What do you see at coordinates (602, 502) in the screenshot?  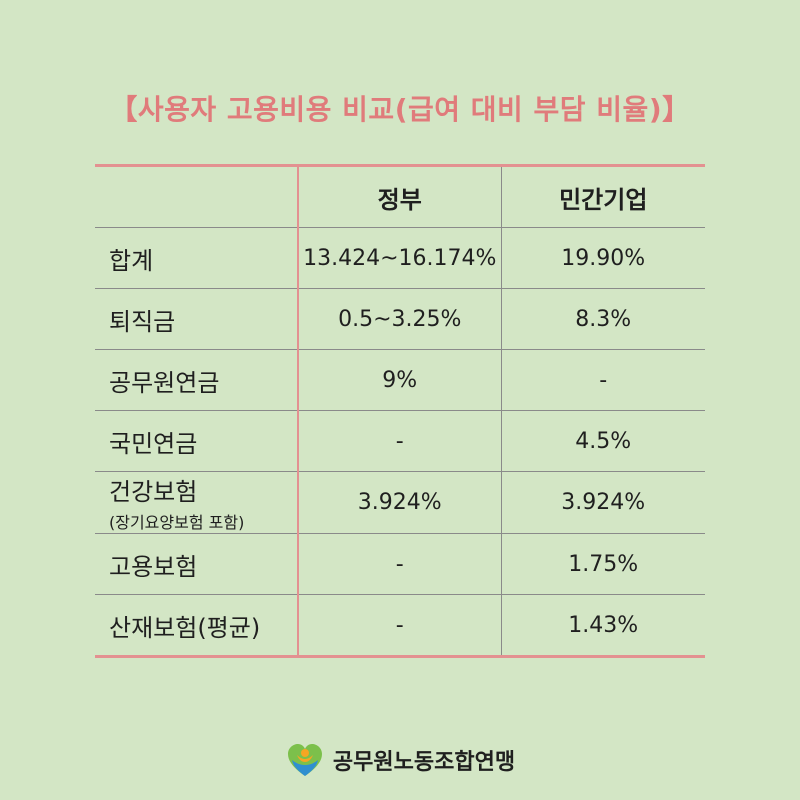 I see `private-value: 3.924%` at bounding box center [602, 502].